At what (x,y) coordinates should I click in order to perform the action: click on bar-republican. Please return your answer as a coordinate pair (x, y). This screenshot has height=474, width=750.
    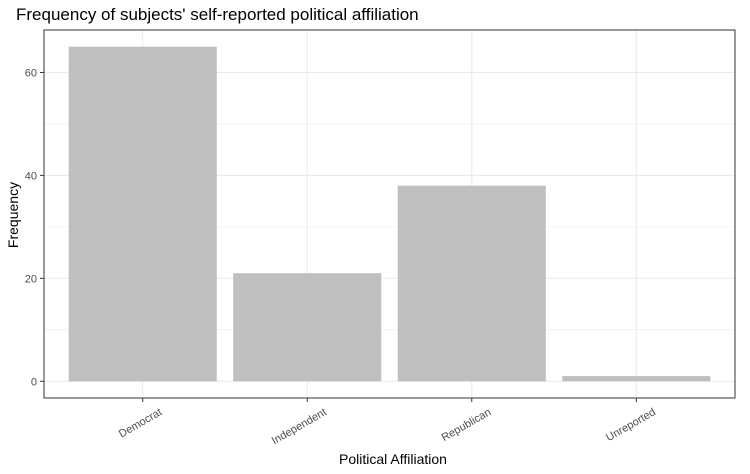
    Looking at the image, I should click on (471, 283).